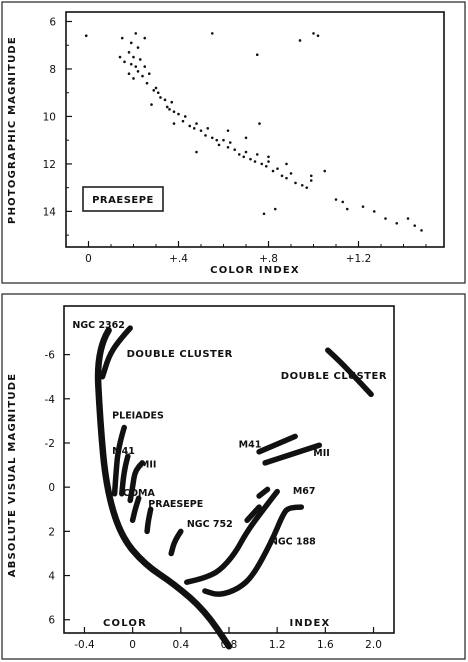 Image resolution: width=468 pixels, height=662 pixels. What do you see at coordinates (277, 645) in the screenshot?
I see `bottom-x-tick-label: 1.2` at bounding box center [277, 645].